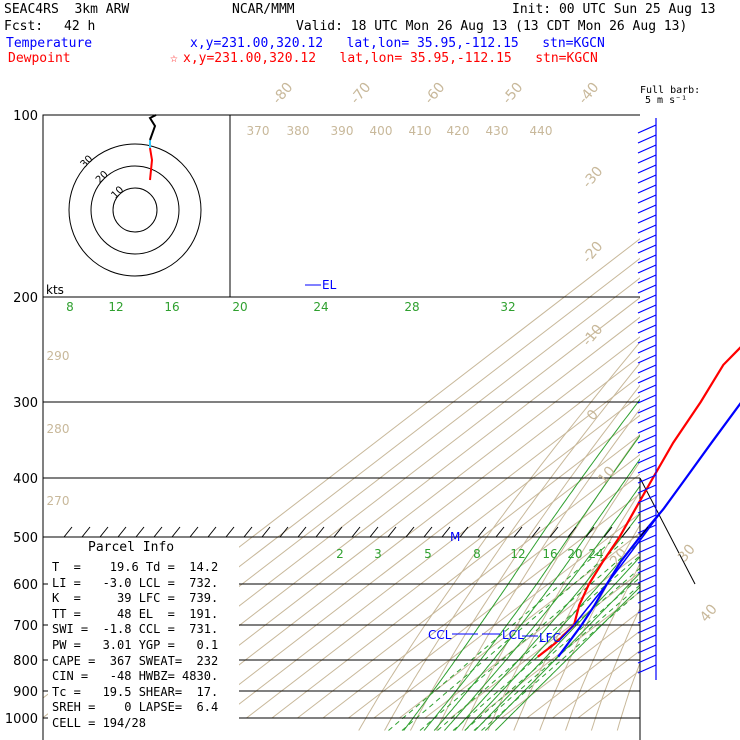 Image resolution: width=740 pixels, height=740 pixels. I want to click on theta-label: 420, so click(458, 131).